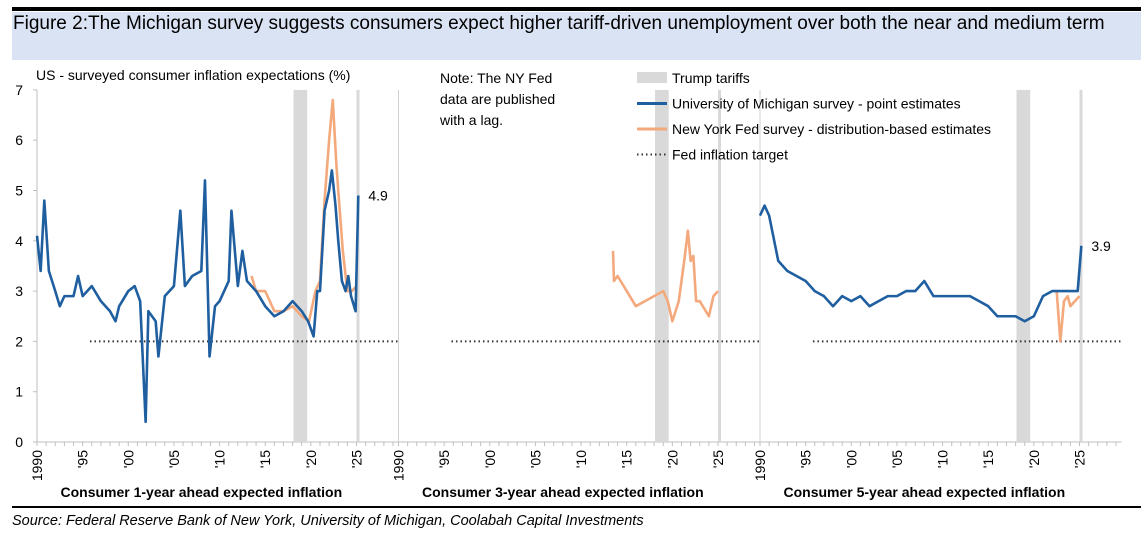 The height and width of the screenshot is (537, 1141). Describe the element at coordinates (19, 442) in the screenshot. I see `y-tick-label: 0` at that location.